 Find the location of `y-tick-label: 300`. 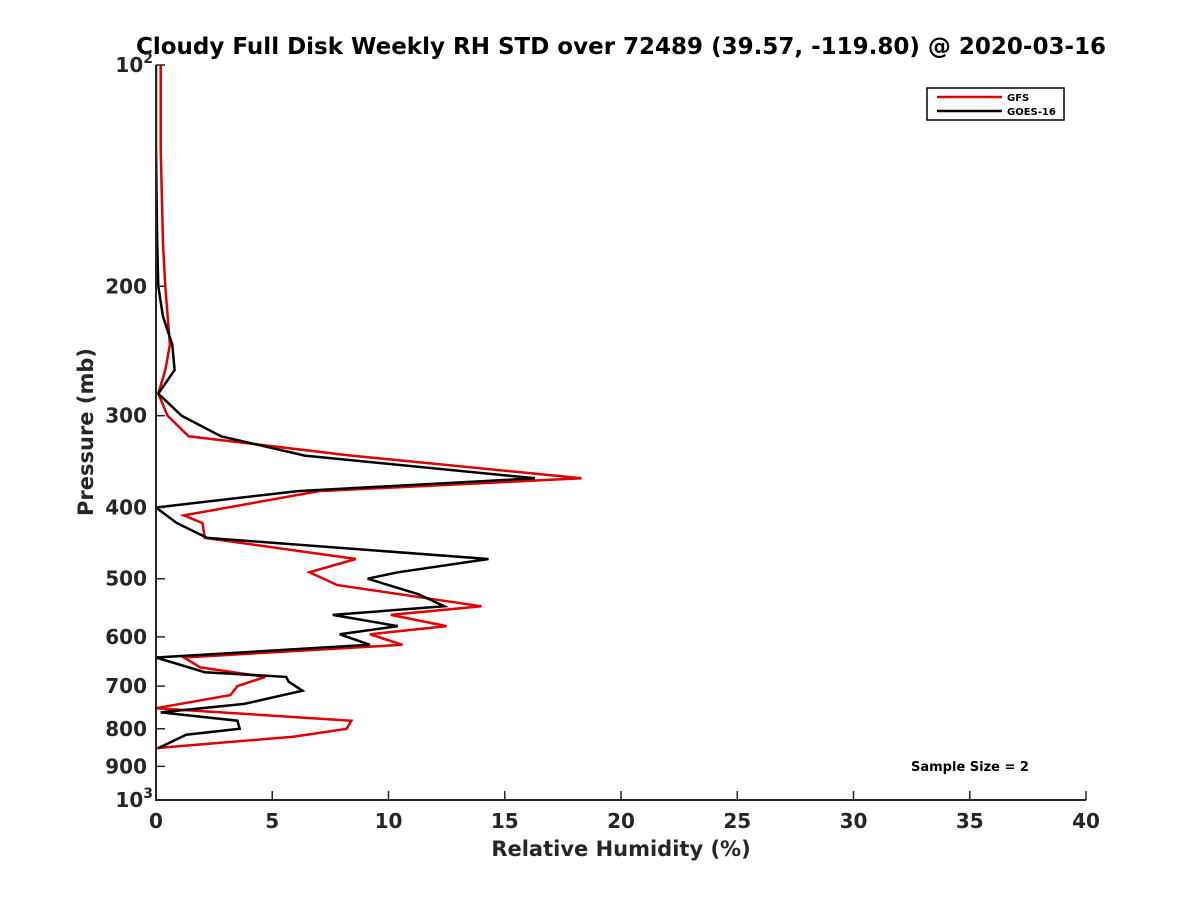

y-tick-label: 300 is located at coordinates (126, 416).